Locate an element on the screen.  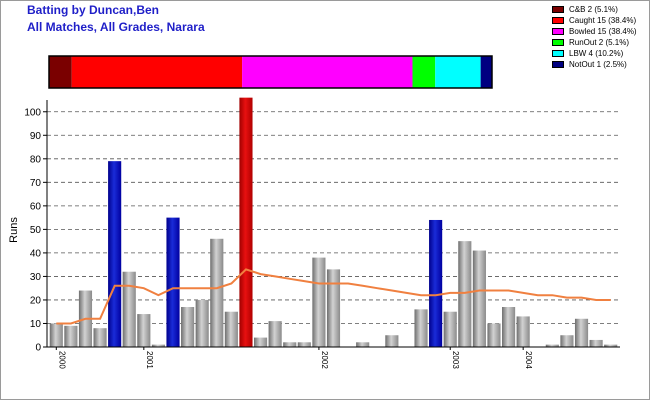
chart-title: Batting by Duncan,Ben is located at coordinates (93, 10).